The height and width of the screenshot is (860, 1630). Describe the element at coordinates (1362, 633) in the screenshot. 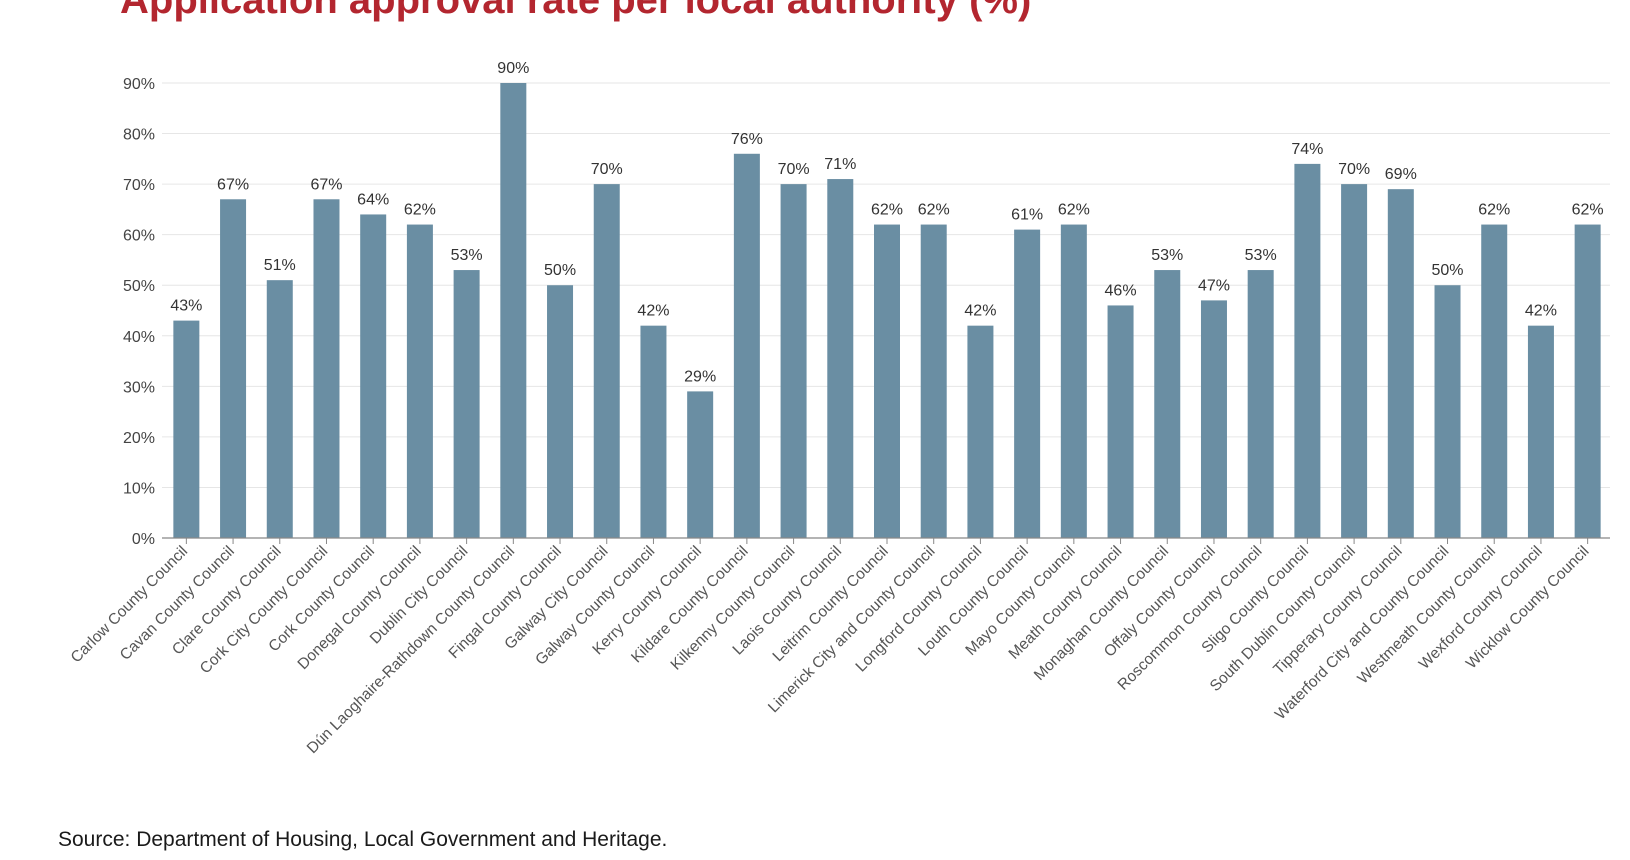

I see `x-tick-label: Waterford City and County Council` at that location.